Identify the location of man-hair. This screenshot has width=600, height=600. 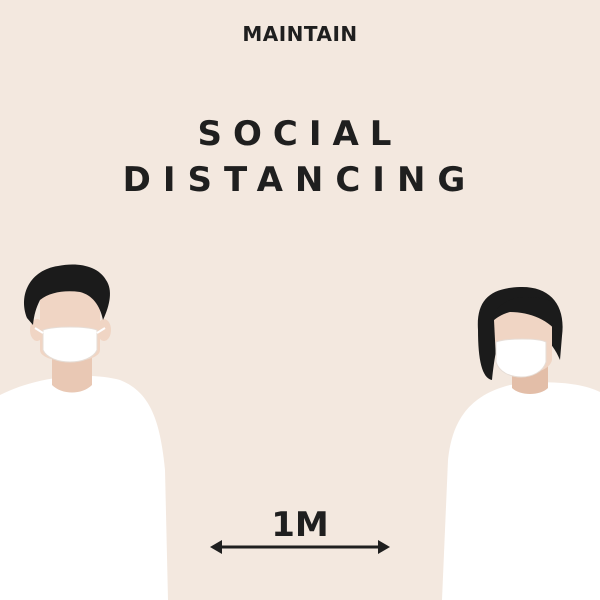
(67, 294).